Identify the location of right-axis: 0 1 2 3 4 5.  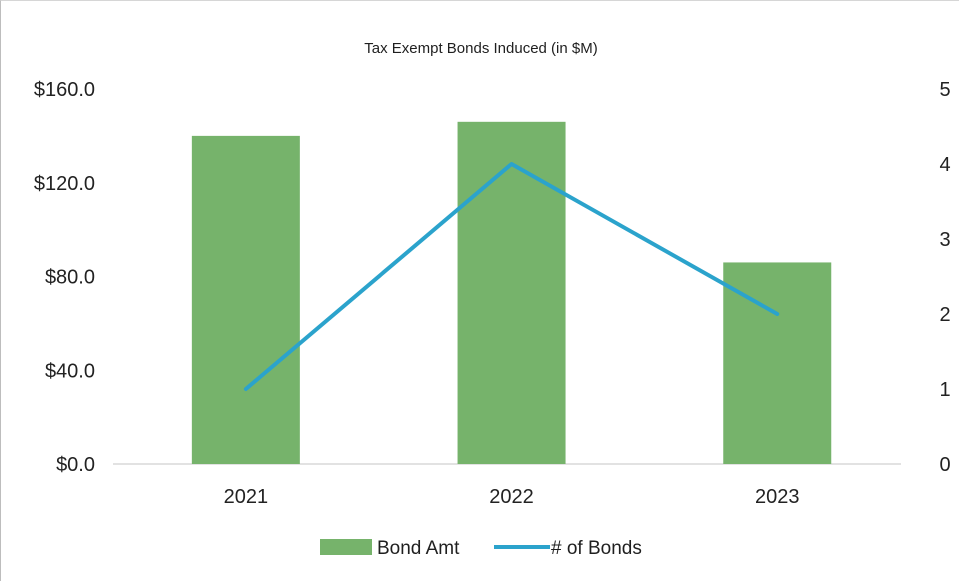
(944, 277).